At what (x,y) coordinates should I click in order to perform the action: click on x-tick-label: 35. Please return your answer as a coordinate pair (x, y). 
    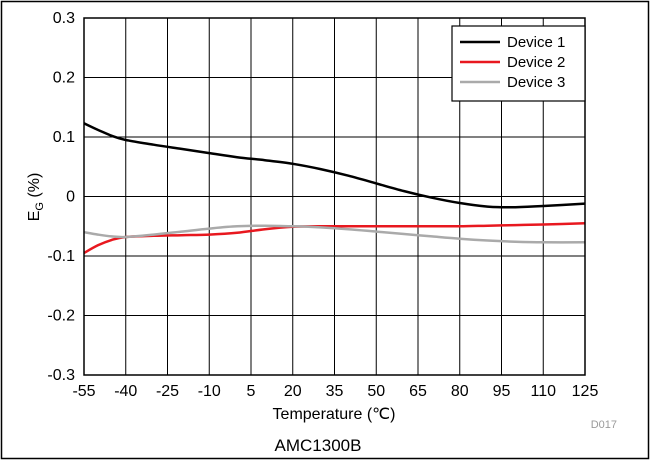
    Looking at the image, I should click on (335, 391).